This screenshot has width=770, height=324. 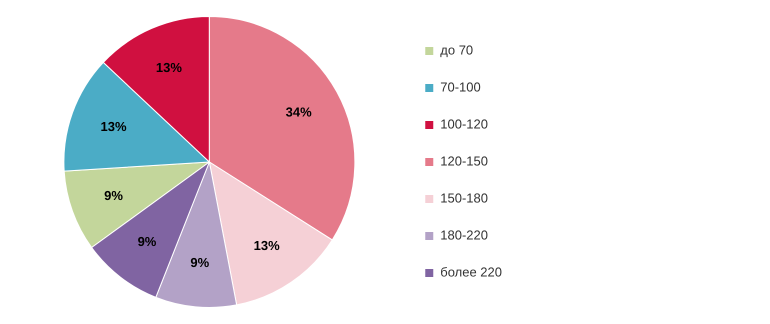 I want to click on legend-label: более 220, so click(x=471, y=272).